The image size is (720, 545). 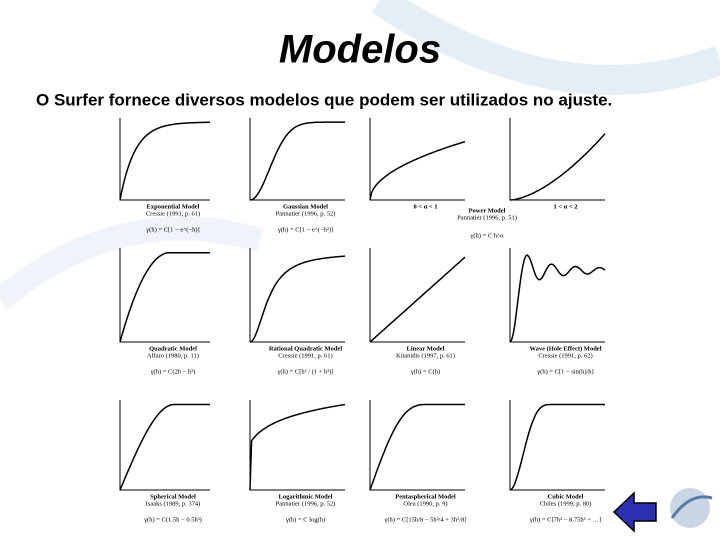 I want to click on model-formula: γ(h) = C[7h² − 8.75h³ + …], so click(x=565, y=519).